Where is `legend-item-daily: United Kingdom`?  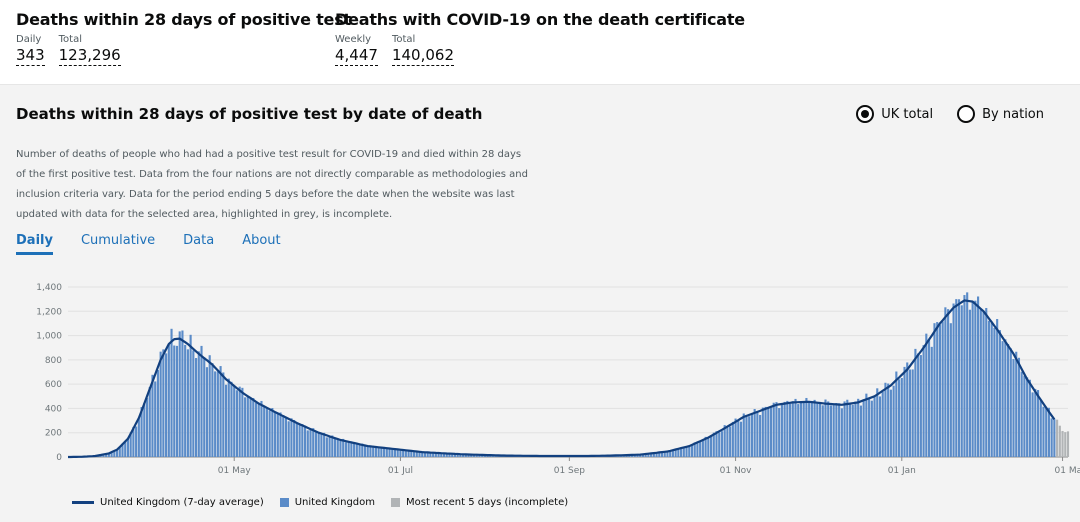
legend-item-daily: United Kingdom is located at coordinates (327, 502).